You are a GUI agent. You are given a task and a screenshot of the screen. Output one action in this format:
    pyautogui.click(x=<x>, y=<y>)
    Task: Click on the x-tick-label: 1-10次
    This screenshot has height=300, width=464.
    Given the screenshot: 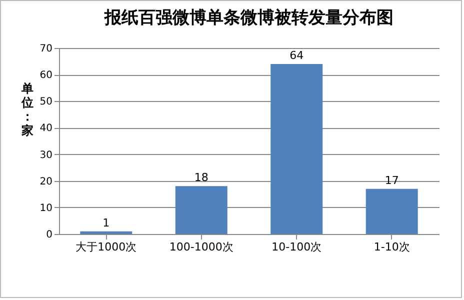 What is the action you would take?
    pyautogui.click(x=392, y=247)
    